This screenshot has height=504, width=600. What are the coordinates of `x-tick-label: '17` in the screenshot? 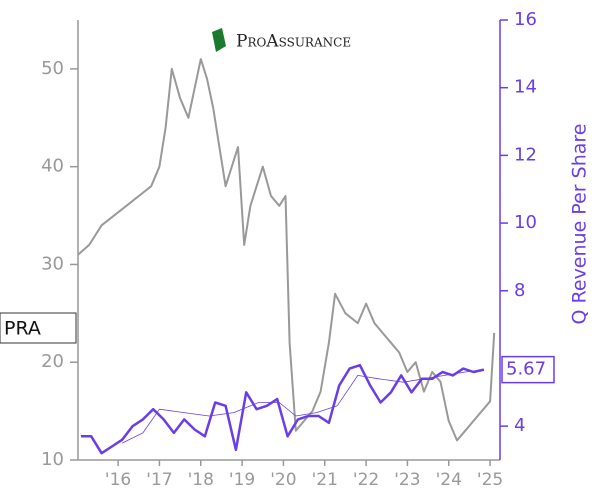 It's located at (159, 480).